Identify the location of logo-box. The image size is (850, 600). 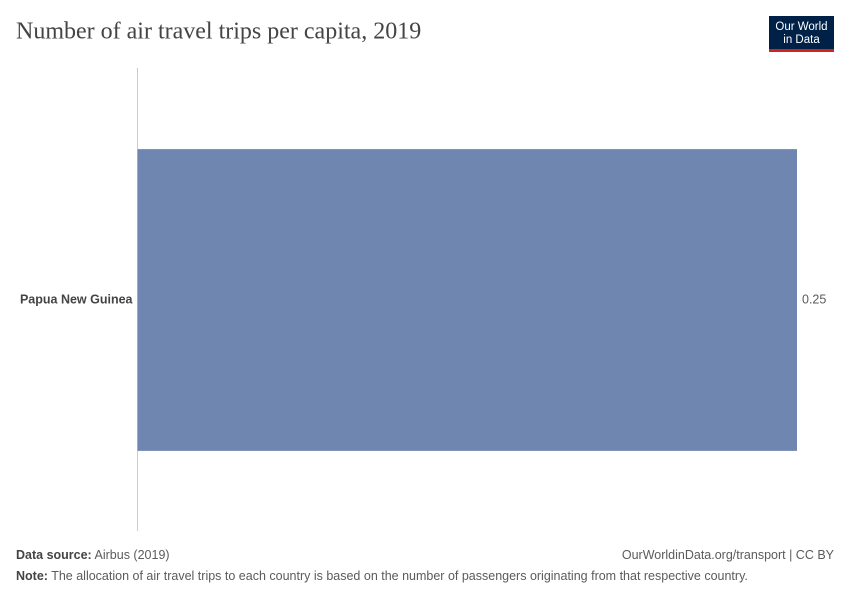
(801, 34).